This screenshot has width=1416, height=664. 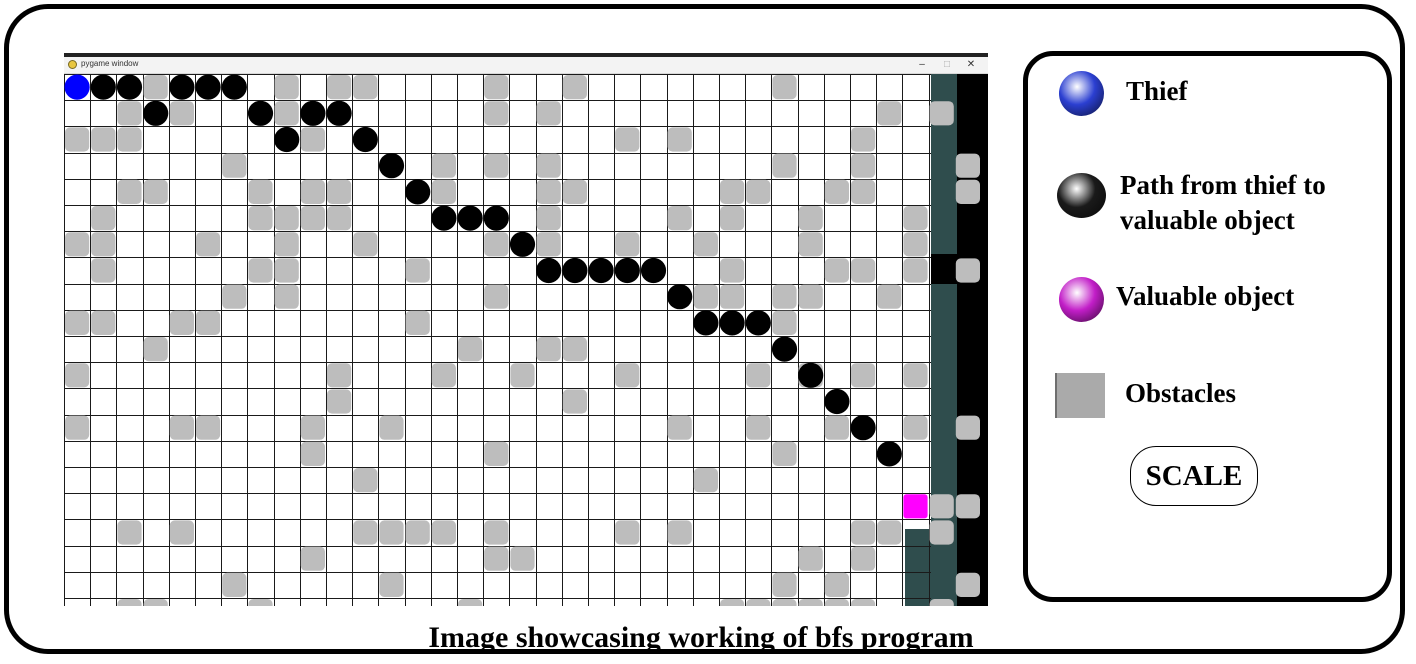 I want to click on window-titlebar: pygame window – □ ✕, so click(x=526, y=65).